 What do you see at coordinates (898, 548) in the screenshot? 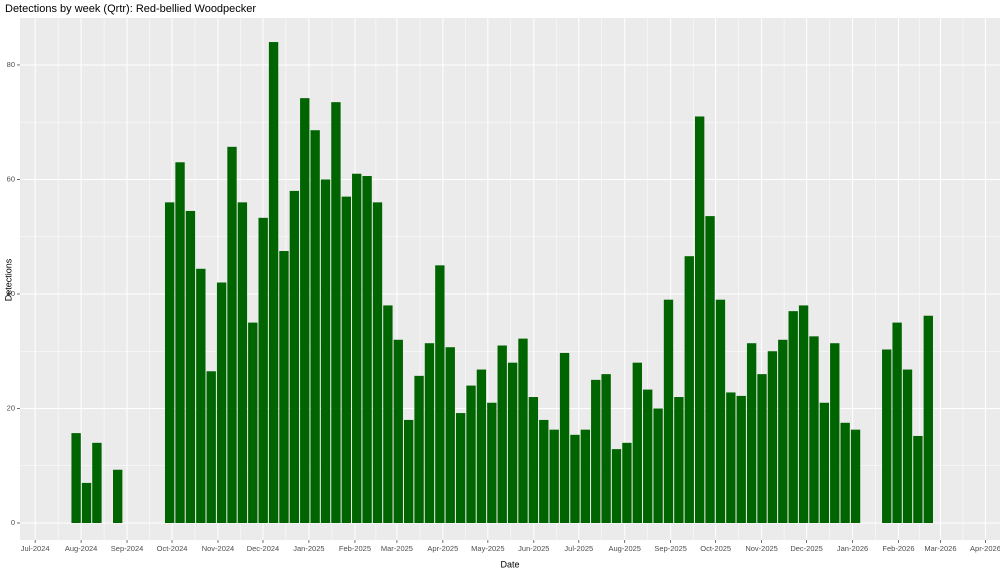
I see `x-tick-label: Feb-2026` at bounding box center [898, 548].